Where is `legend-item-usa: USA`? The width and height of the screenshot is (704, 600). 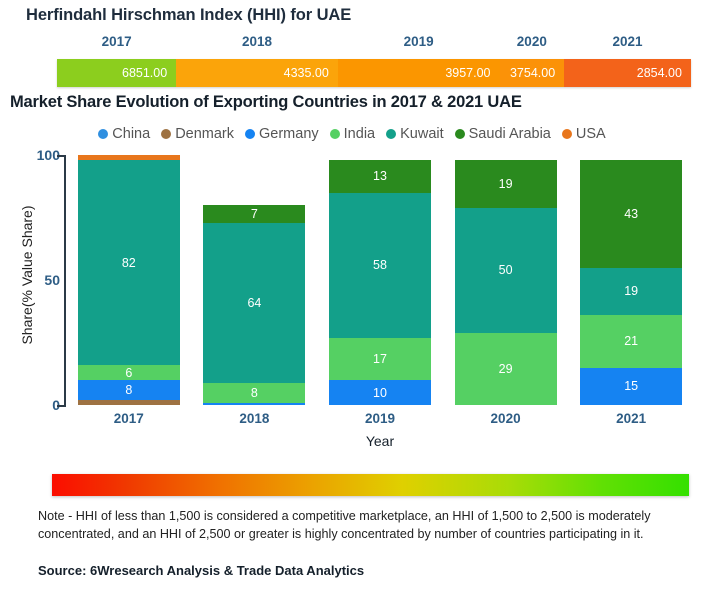 legend-item-usa: USA is located at coordinates (583, 134).